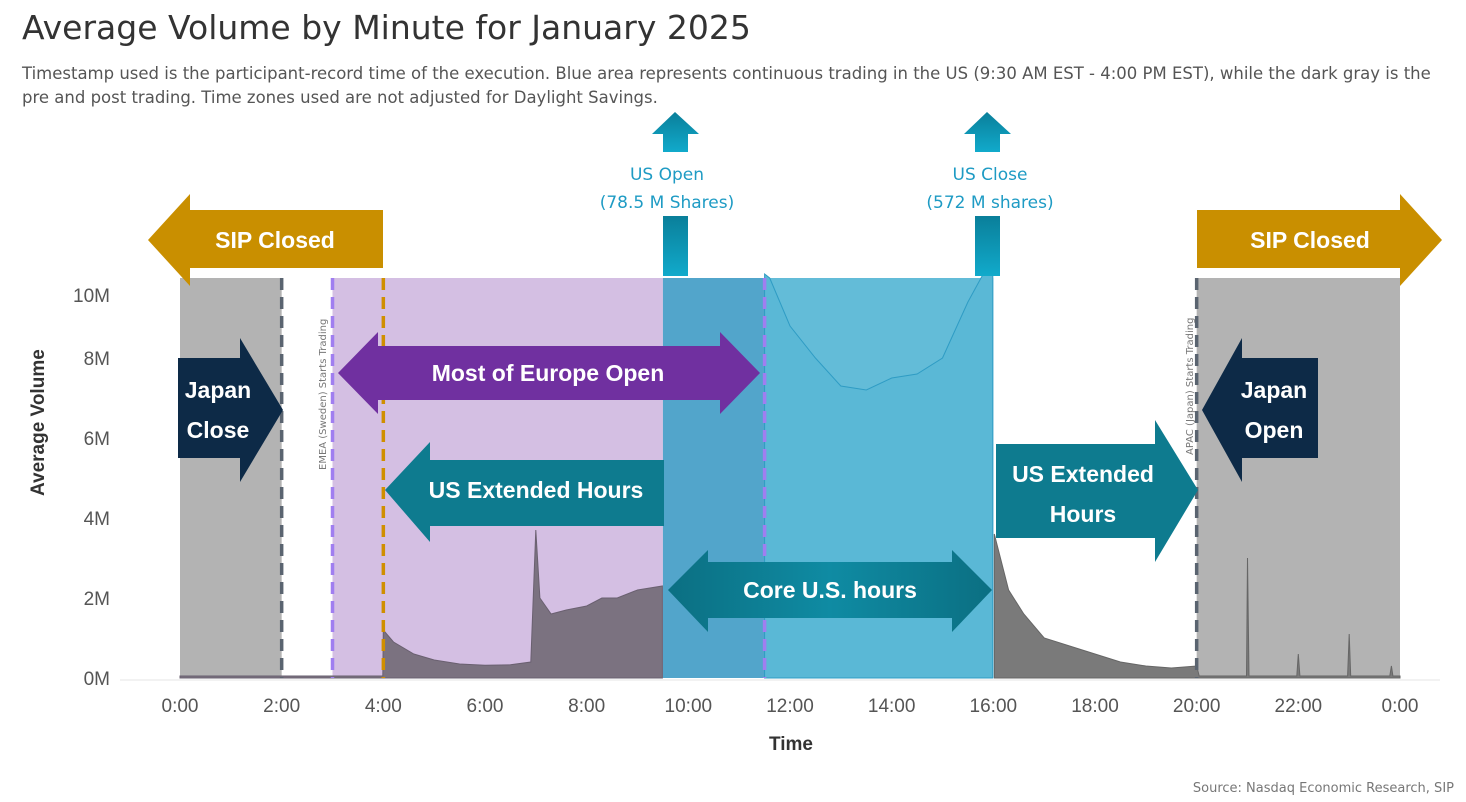 This screenshot has width=1466, height=802. What do you see at coordinates (1083, 474) in the screenshot?
I see `us-extended-right-label-1: US Extended` at bounding box center [1083, 474].